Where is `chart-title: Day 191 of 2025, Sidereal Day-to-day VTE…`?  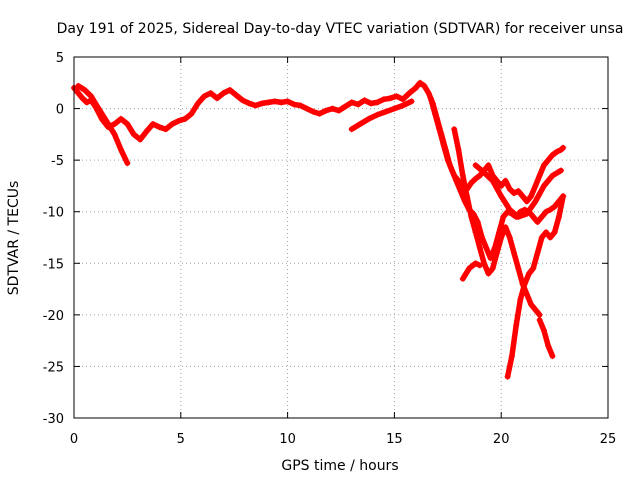 chart-title: Day 191 of 2025, Sidereal Day-to-day VTE… is located at coordinates (340, 29).